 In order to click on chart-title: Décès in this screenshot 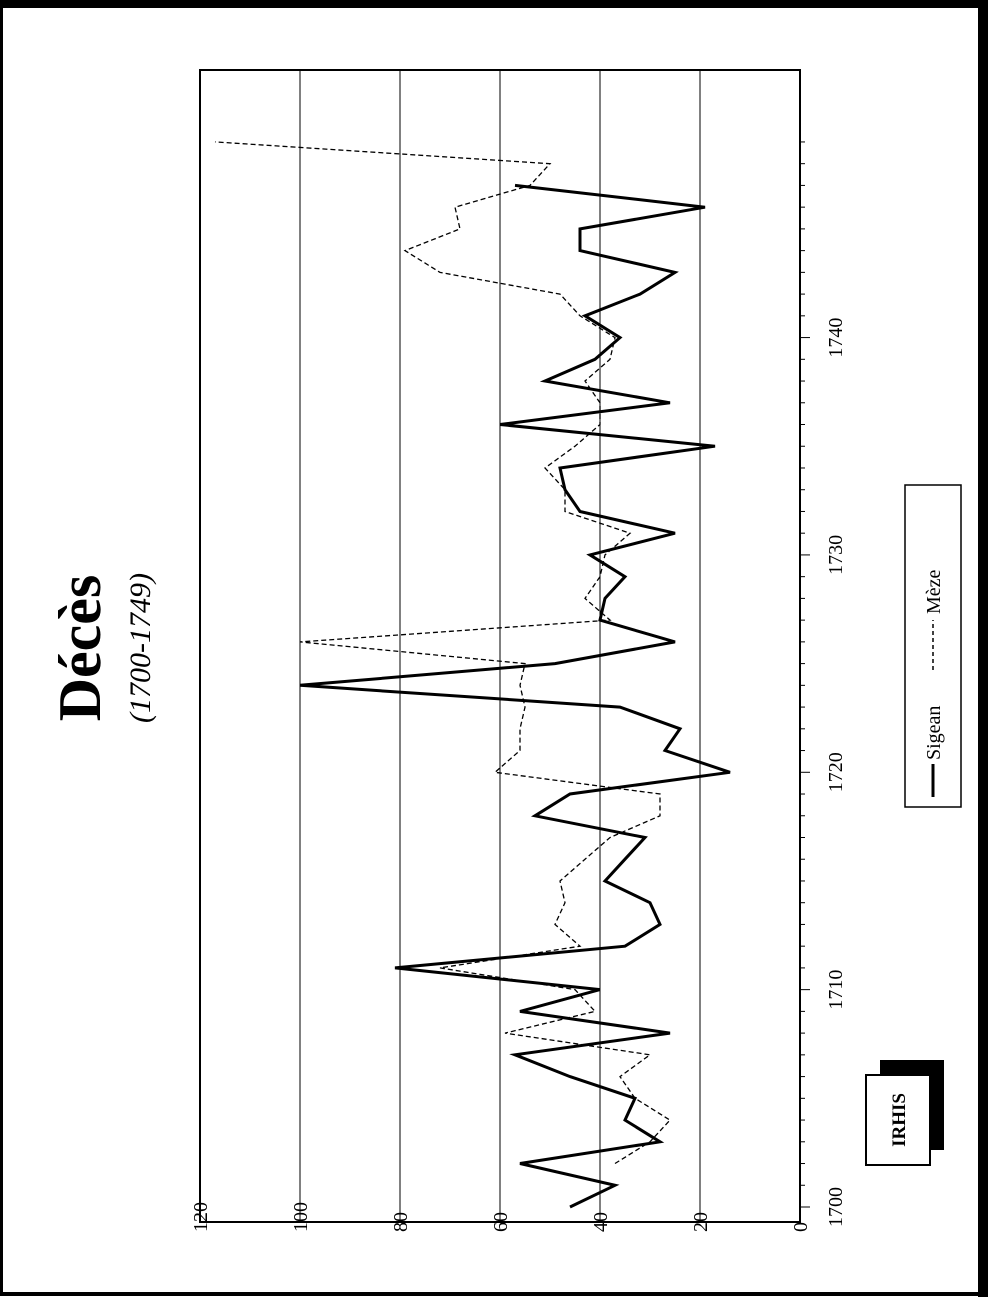, I will do `click(80, 648)`.